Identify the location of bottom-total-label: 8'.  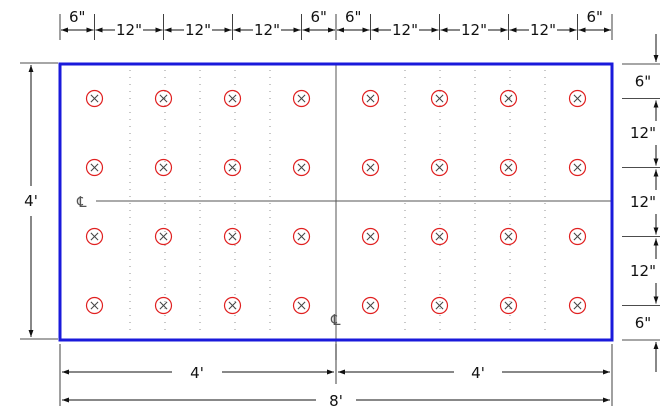
(336, 399).